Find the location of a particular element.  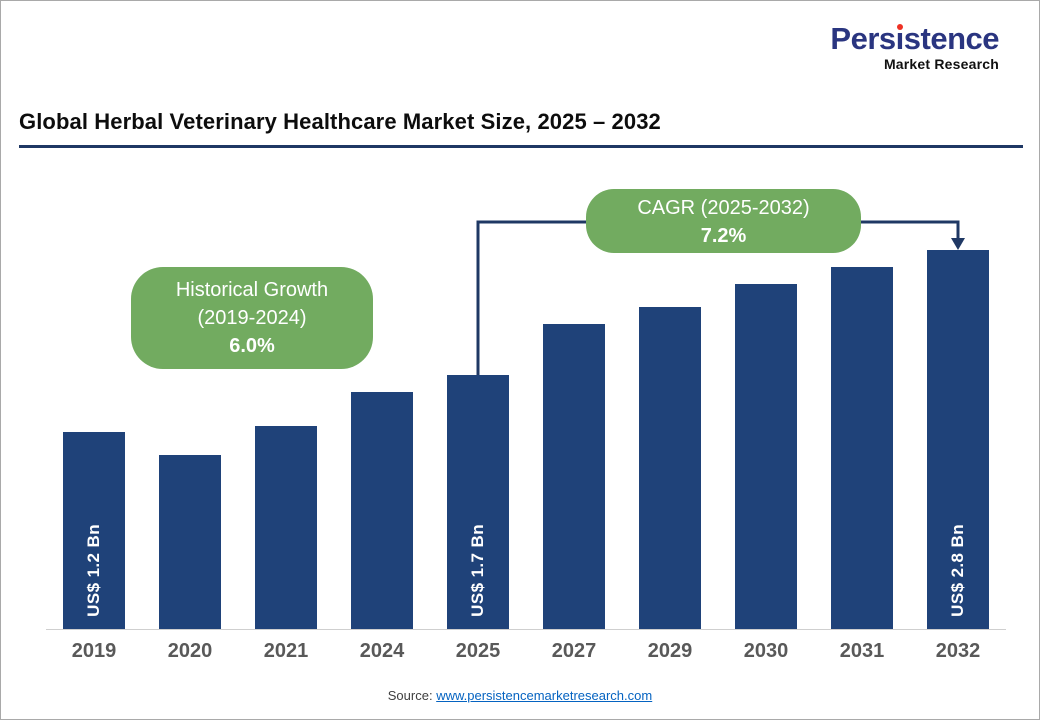

cagr-label: CAGR (2025-2032) is located at coordinates (723, 208).